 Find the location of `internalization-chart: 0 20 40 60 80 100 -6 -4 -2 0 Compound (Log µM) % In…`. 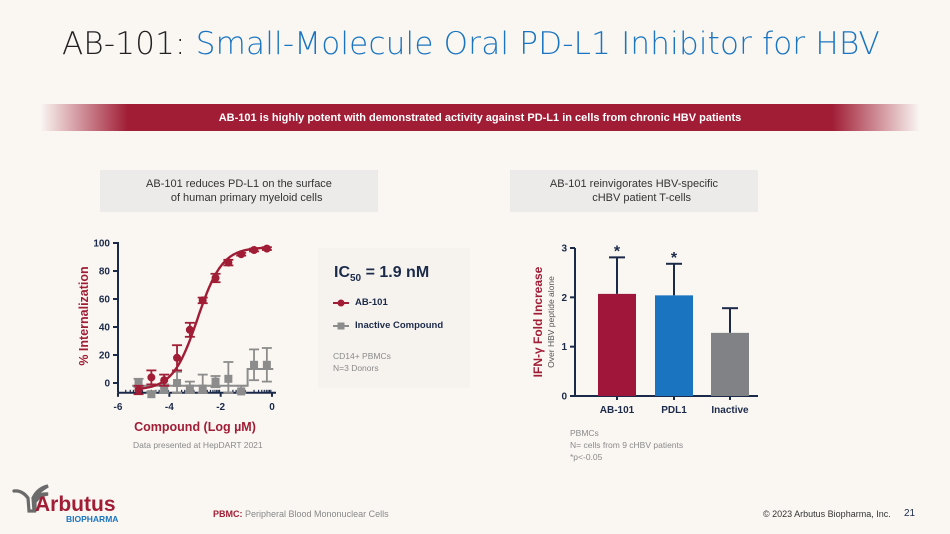

internalization-chart: 0 20 40 60 80 100 -6 -4 -2 0 Compound (Log µM) % In… is located at coordinates (176, 336).